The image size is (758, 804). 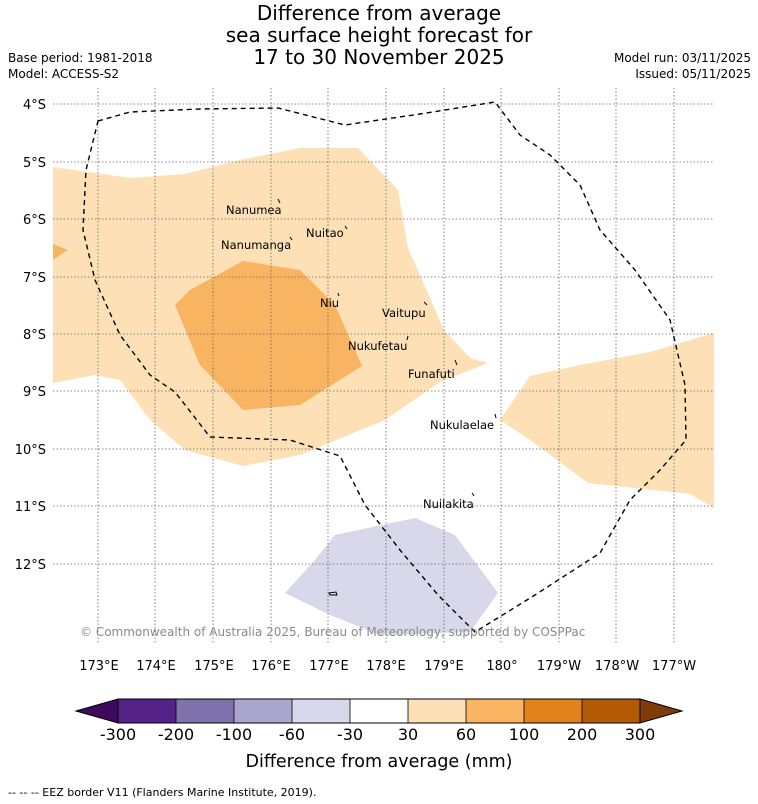 I want to click on lat-label: 4°S, so click(x=34, y=105).